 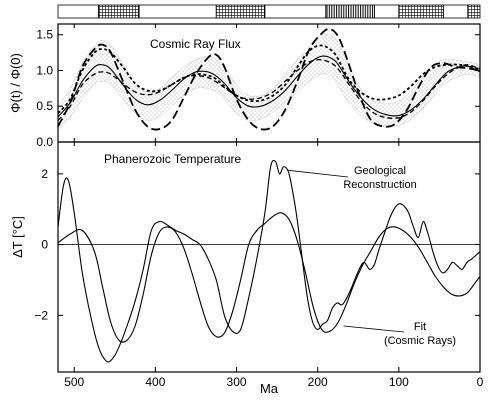 What do you see at coordinates (399, 382) in the screenshot?
I see `bottom-x-tick-label: 100` at bounding box center [399, 382].